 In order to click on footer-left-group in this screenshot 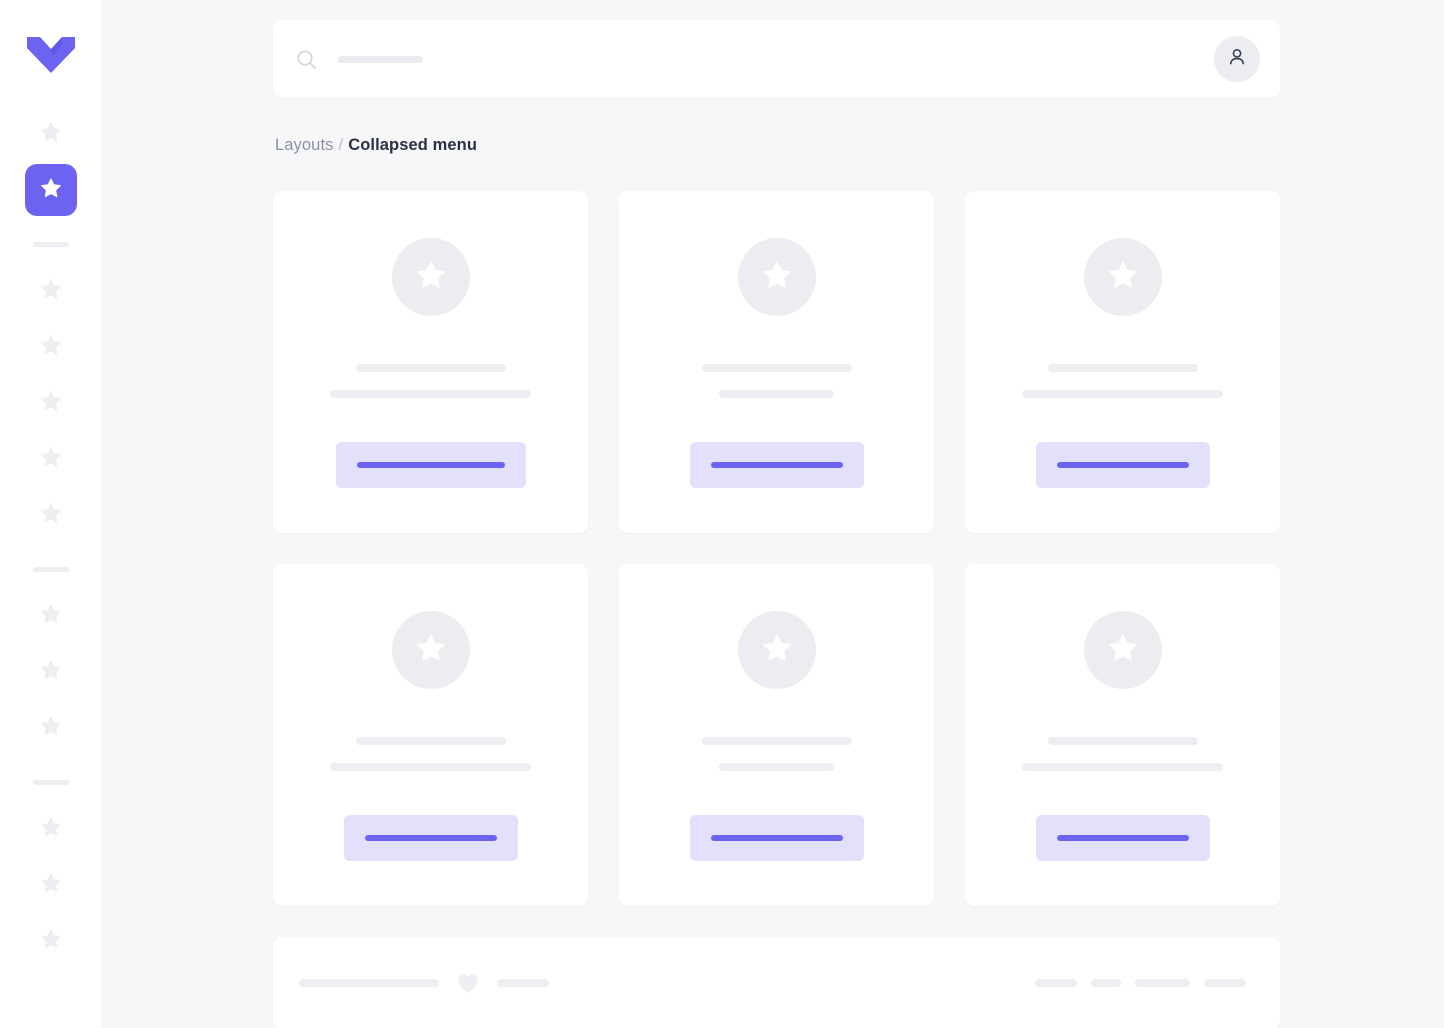, I will do `click(424, 983)`.